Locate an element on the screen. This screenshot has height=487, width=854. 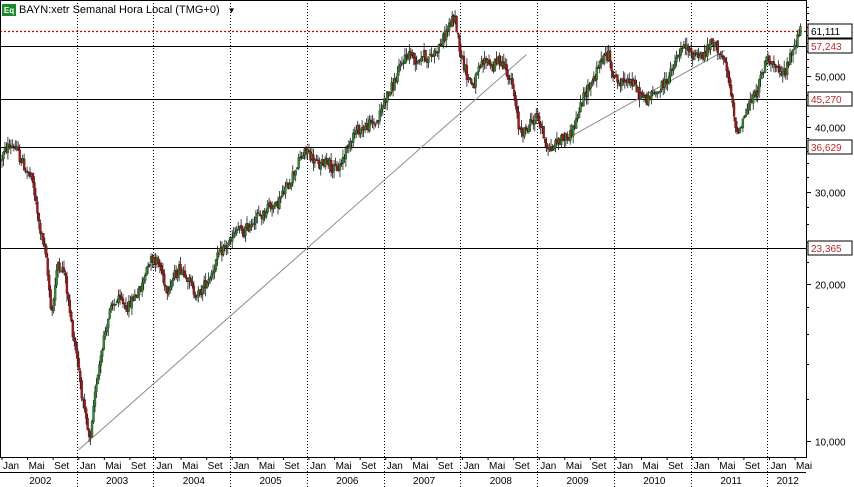
x-year-label: 2012 is located at coordinates (788, 481).